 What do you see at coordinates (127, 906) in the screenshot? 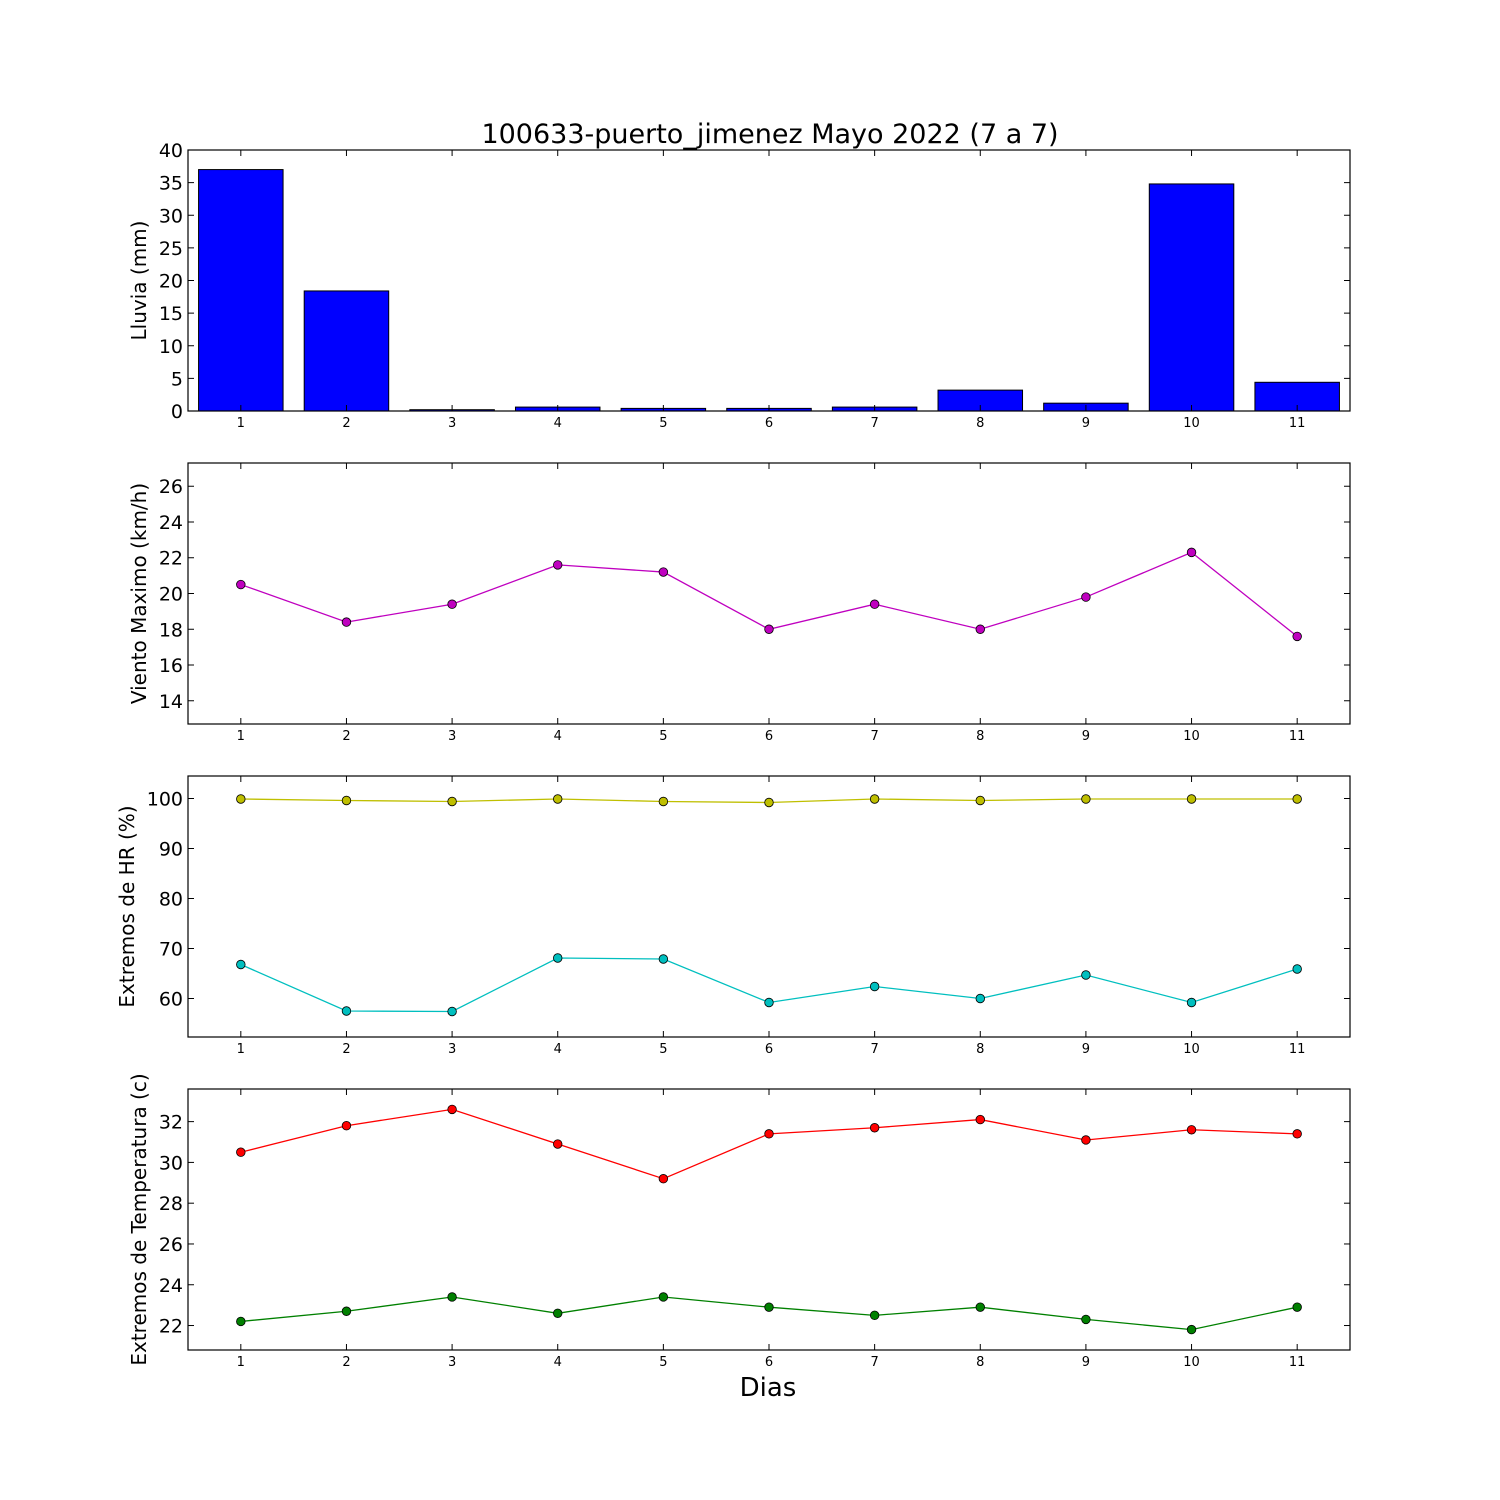
I see `y-axis-label-humedad: Extremos de HR (%)` at bounding box center [127, 906].